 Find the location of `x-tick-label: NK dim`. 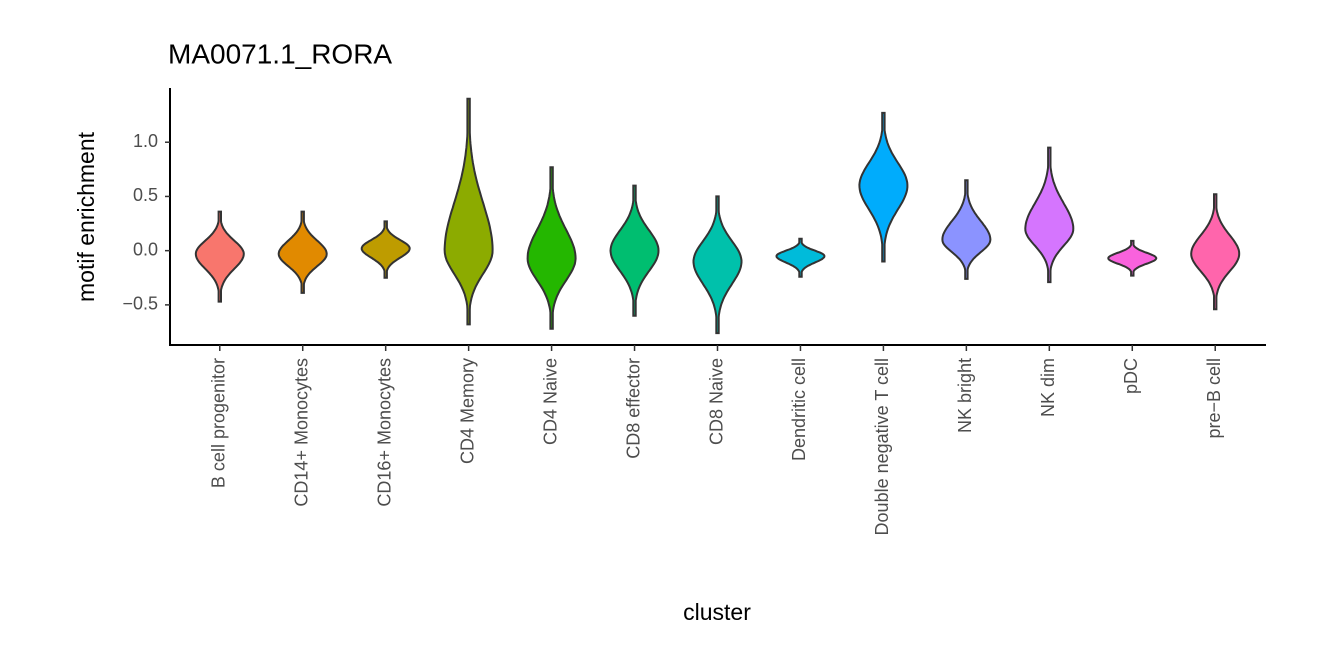

x-tick-label: NK dim is located at coordinates (1048, 387).